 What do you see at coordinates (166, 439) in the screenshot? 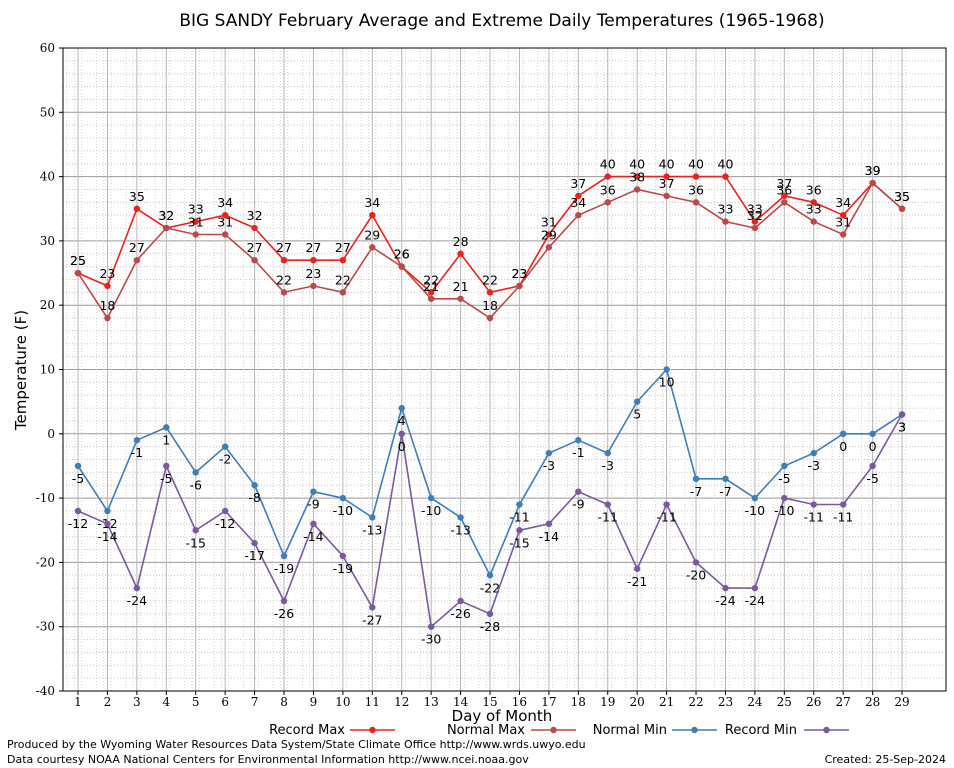
I see `data-label: 1` at bounding box center [166, 439].